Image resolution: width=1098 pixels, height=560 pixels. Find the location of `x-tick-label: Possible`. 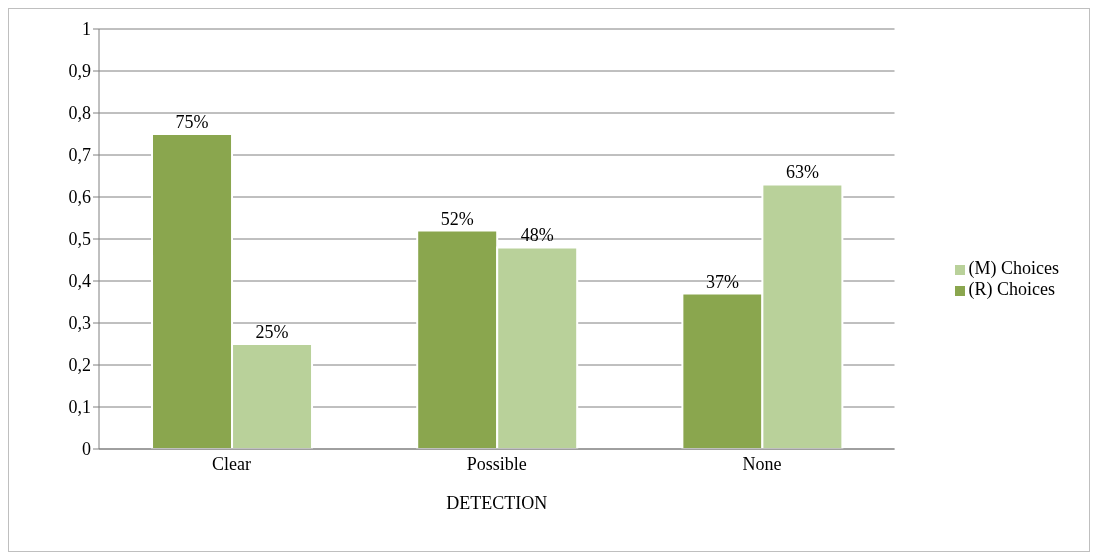

x-tick-label: Possible is located at coordinates (496, 463).